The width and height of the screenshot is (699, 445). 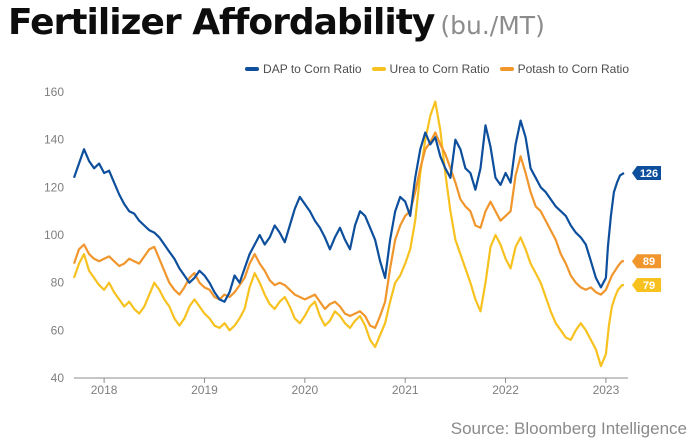 I want to click on x-tick-label-2019: 2019, so click(x=204, y=390).